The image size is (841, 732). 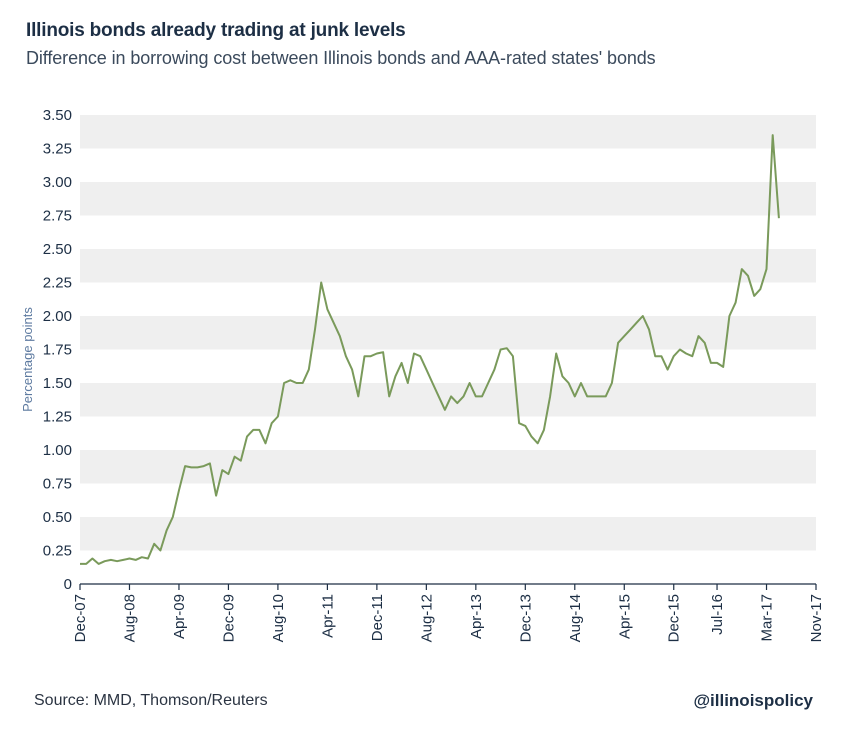 I want to click on x-tick-label: Dec-15, so click(x=674, y=618).